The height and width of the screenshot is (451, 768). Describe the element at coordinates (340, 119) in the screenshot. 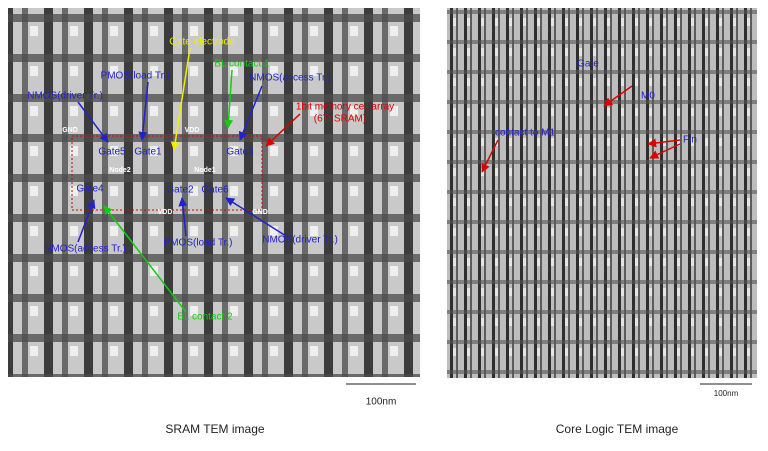

I see `annotation: (6Tr.SRAM)` at that location.